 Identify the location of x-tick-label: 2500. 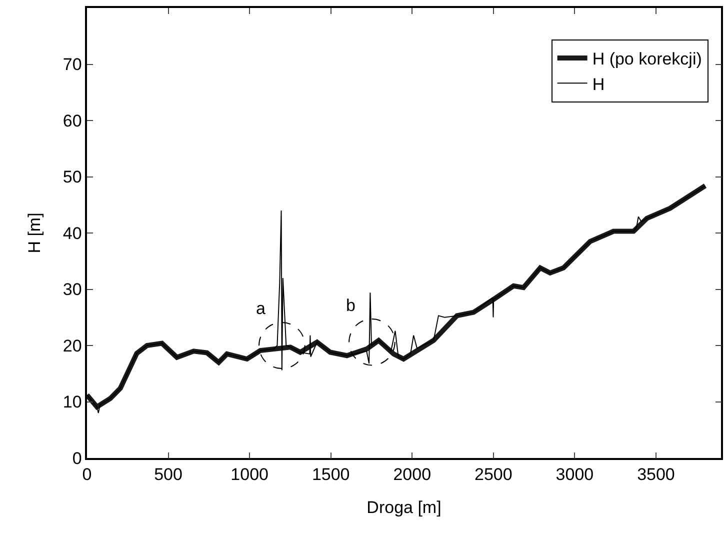
(493, 474).